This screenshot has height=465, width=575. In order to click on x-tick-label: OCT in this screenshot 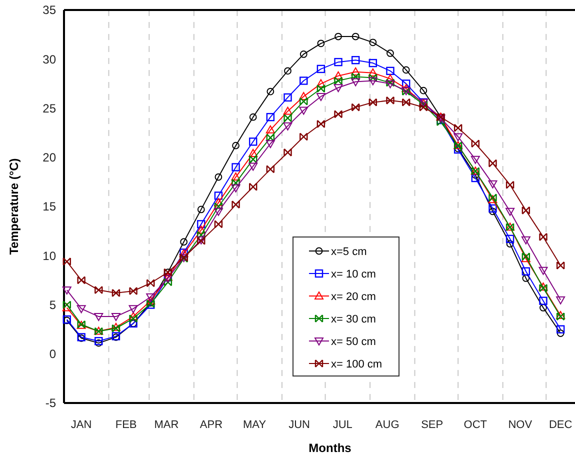, I will do `click(476, 424)`.